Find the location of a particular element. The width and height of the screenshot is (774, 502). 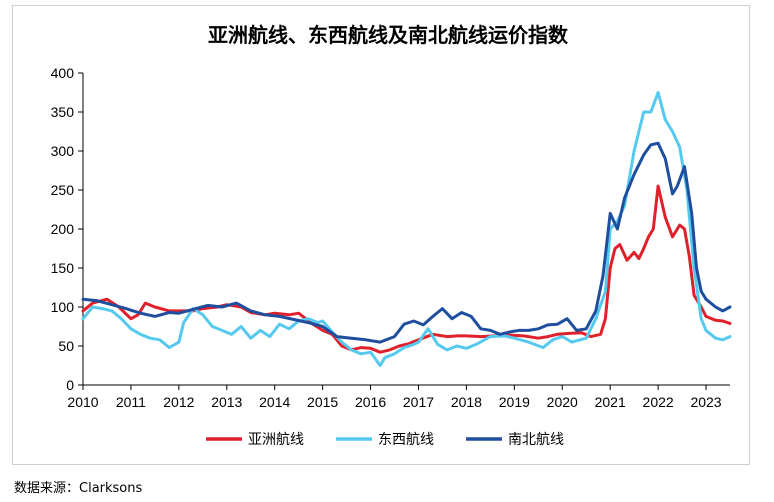

y-tick-label: 200 is located at coordinates (63, 229).